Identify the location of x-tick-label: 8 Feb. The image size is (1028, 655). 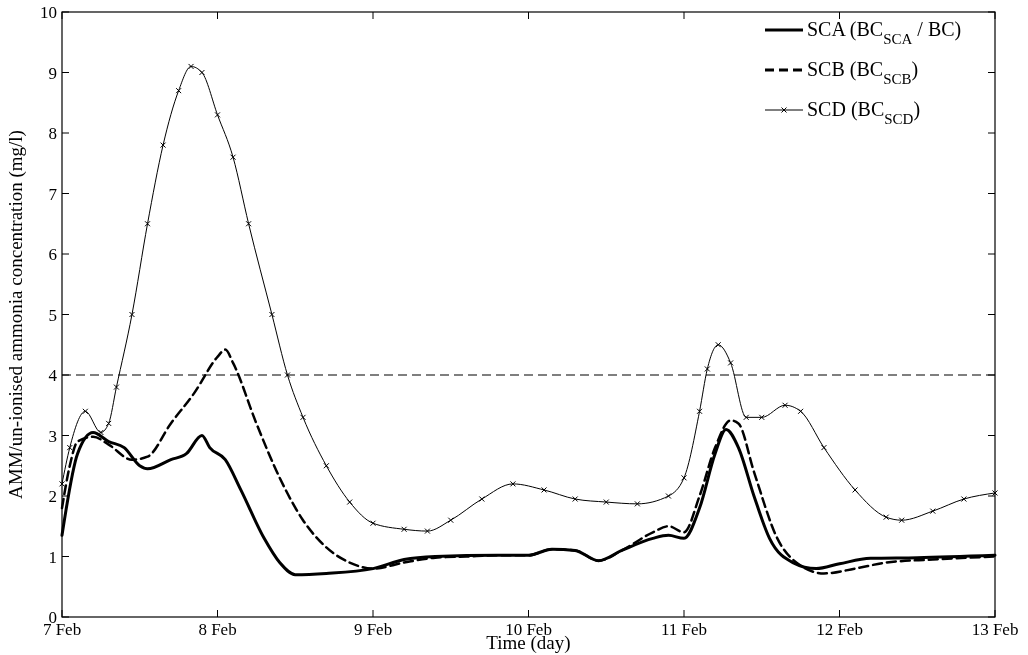
(217, 629).